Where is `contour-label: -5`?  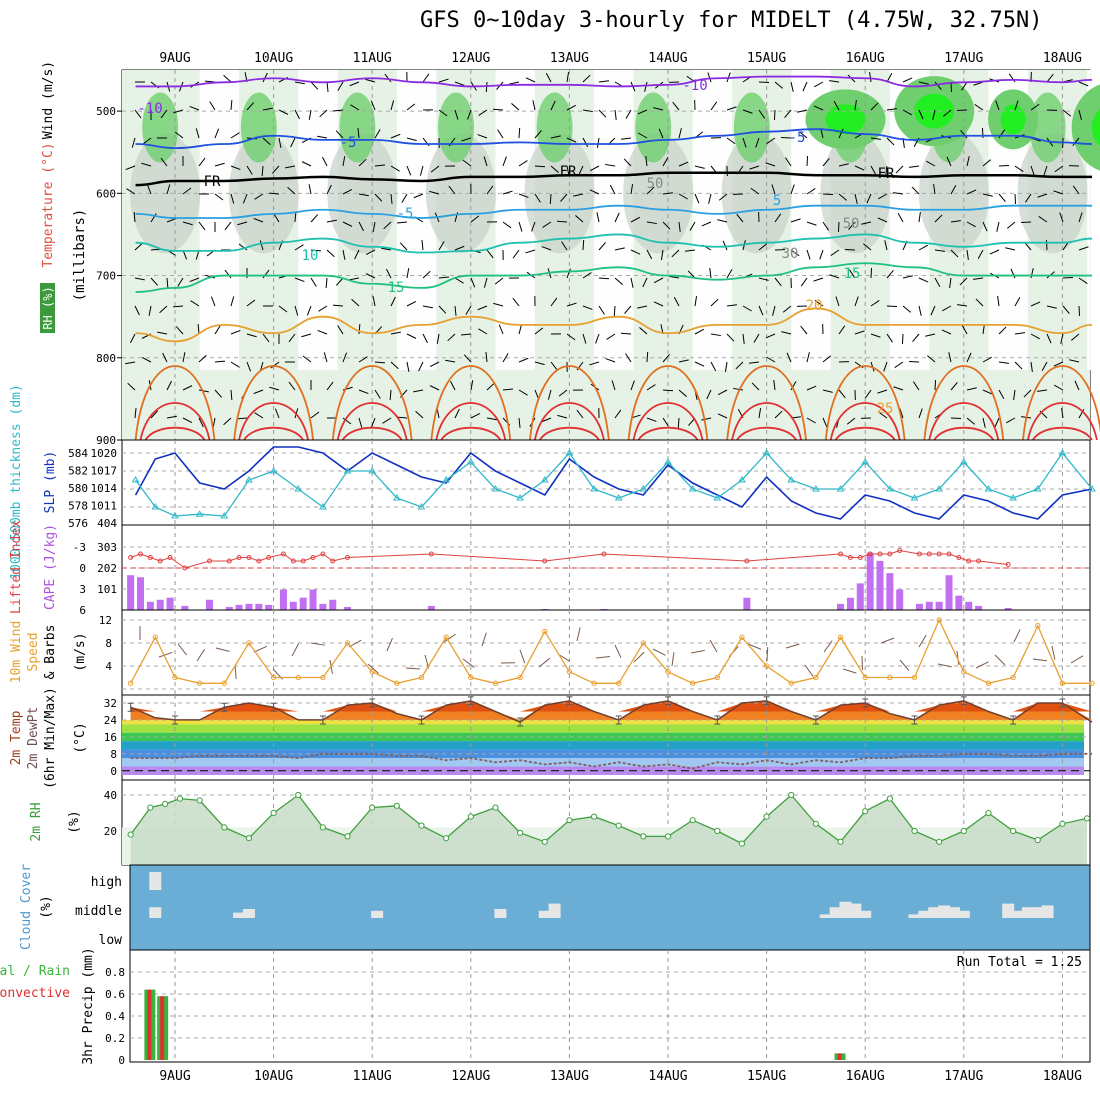 contour-label: -5 is located at coordinates (797, 138).